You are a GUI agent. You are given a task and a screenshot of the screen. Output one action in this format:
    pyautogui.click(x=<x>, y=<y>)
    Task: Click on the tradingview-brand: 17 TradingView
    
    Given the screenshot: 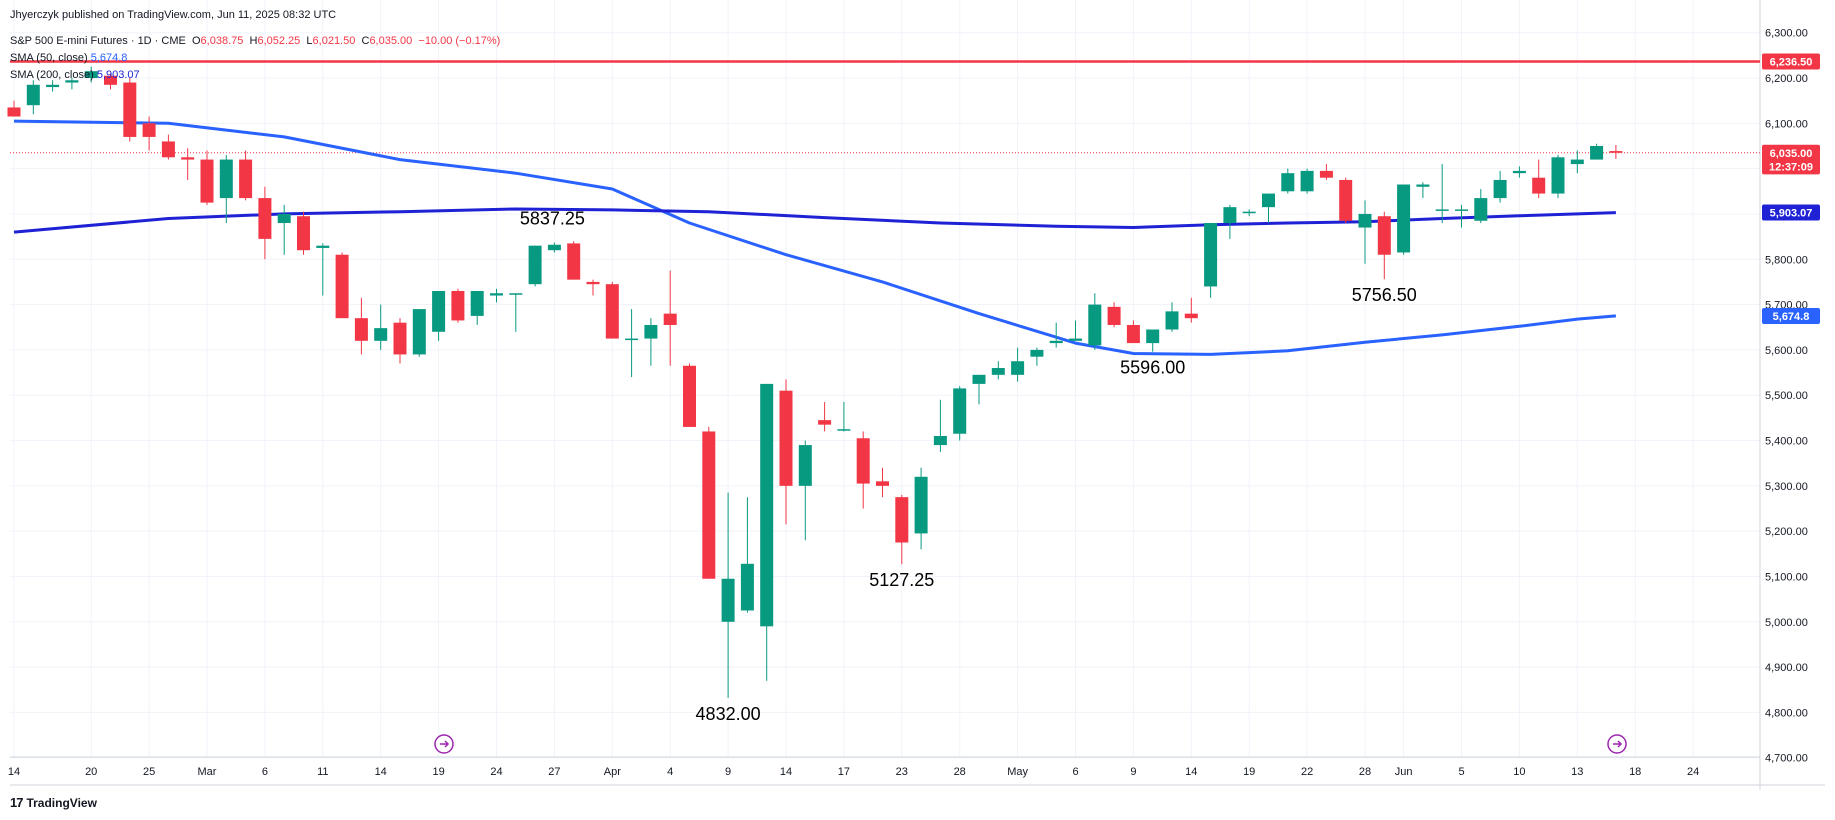 What is the action you would take?
    pyautogui.click(x=53, y=802)
    